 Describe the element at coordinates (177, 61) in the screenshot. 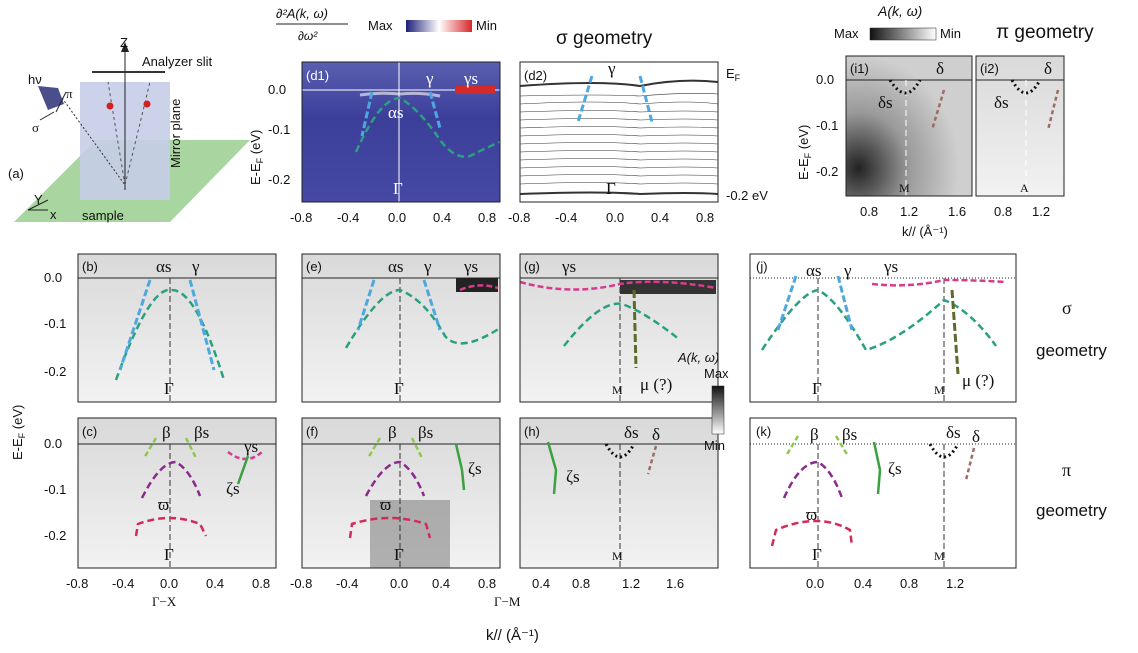

I see `analyzer-label: Analyzer slit` at that location.